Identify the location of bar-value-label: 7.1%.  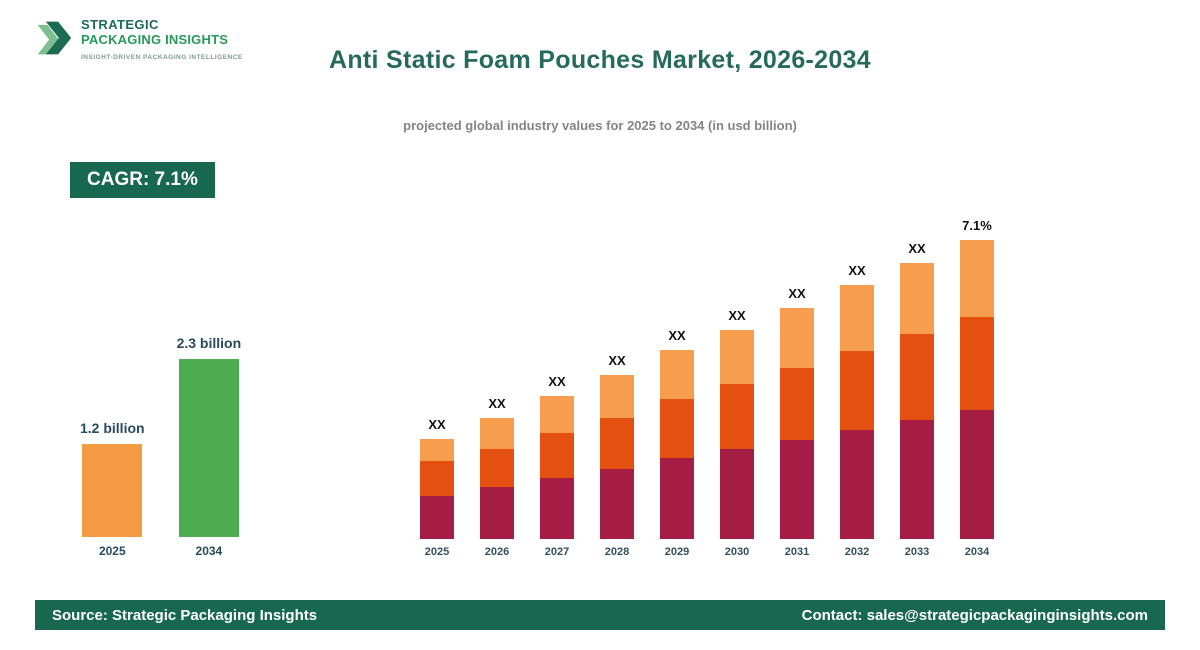
(977, 225).